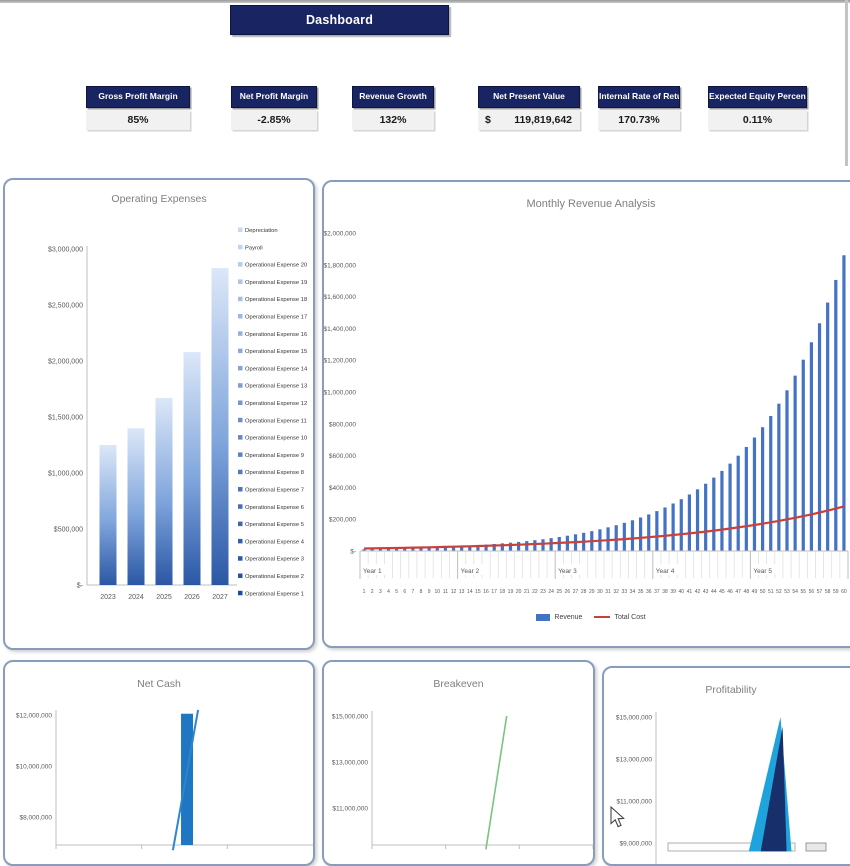  What do you see at coordinates (803, 592) in the screenshot?
I see `svg-text: 55` at bounding box center [803, 592].